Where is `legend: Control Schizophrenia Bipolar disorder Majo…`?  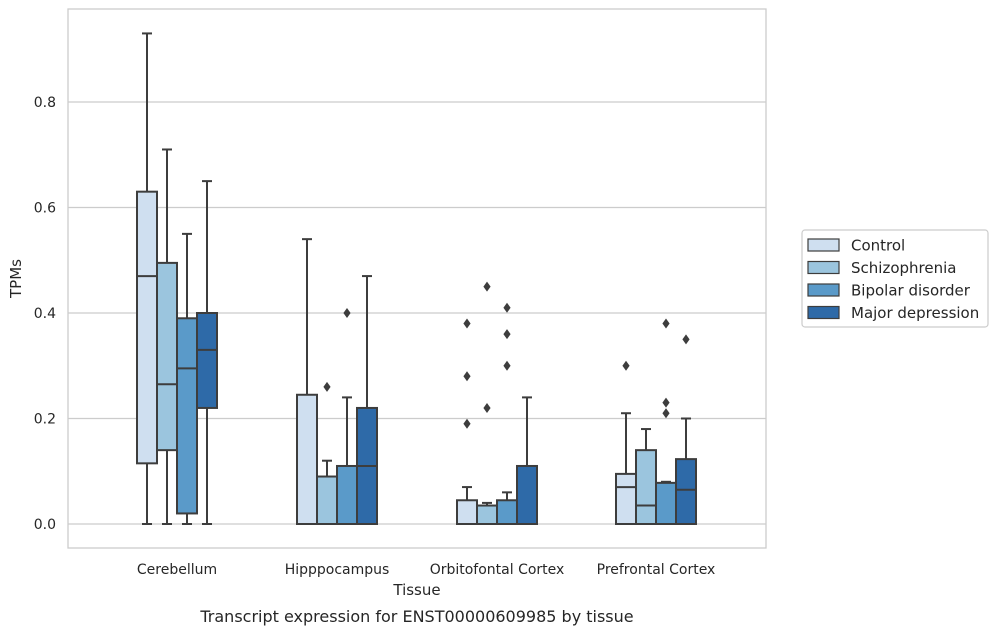 legend: Control Schizophrenia Bipolar disorder Majo… is located at coordinates (895, 278).